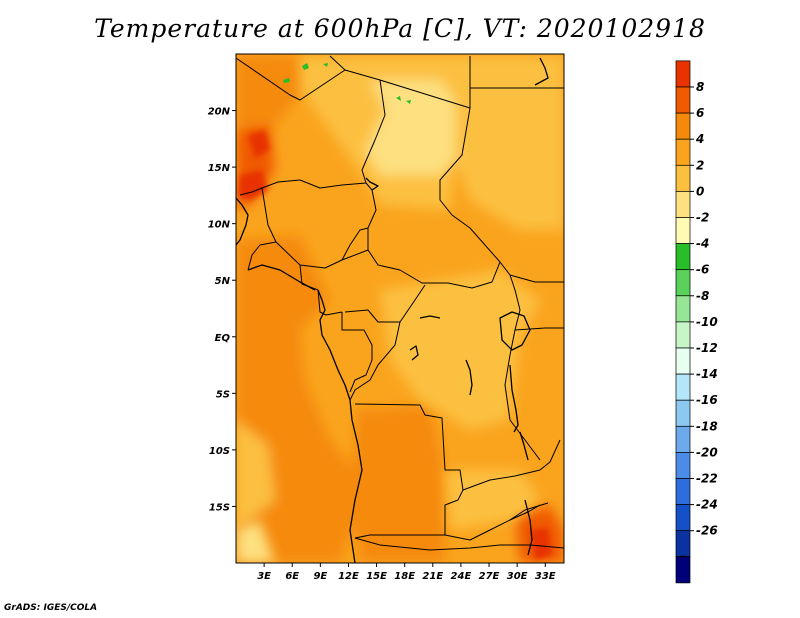  What do you see at coordinates (700, 191) in the screenshot?
I see `colorbar-label: 0` at bounding box center [700, 191].